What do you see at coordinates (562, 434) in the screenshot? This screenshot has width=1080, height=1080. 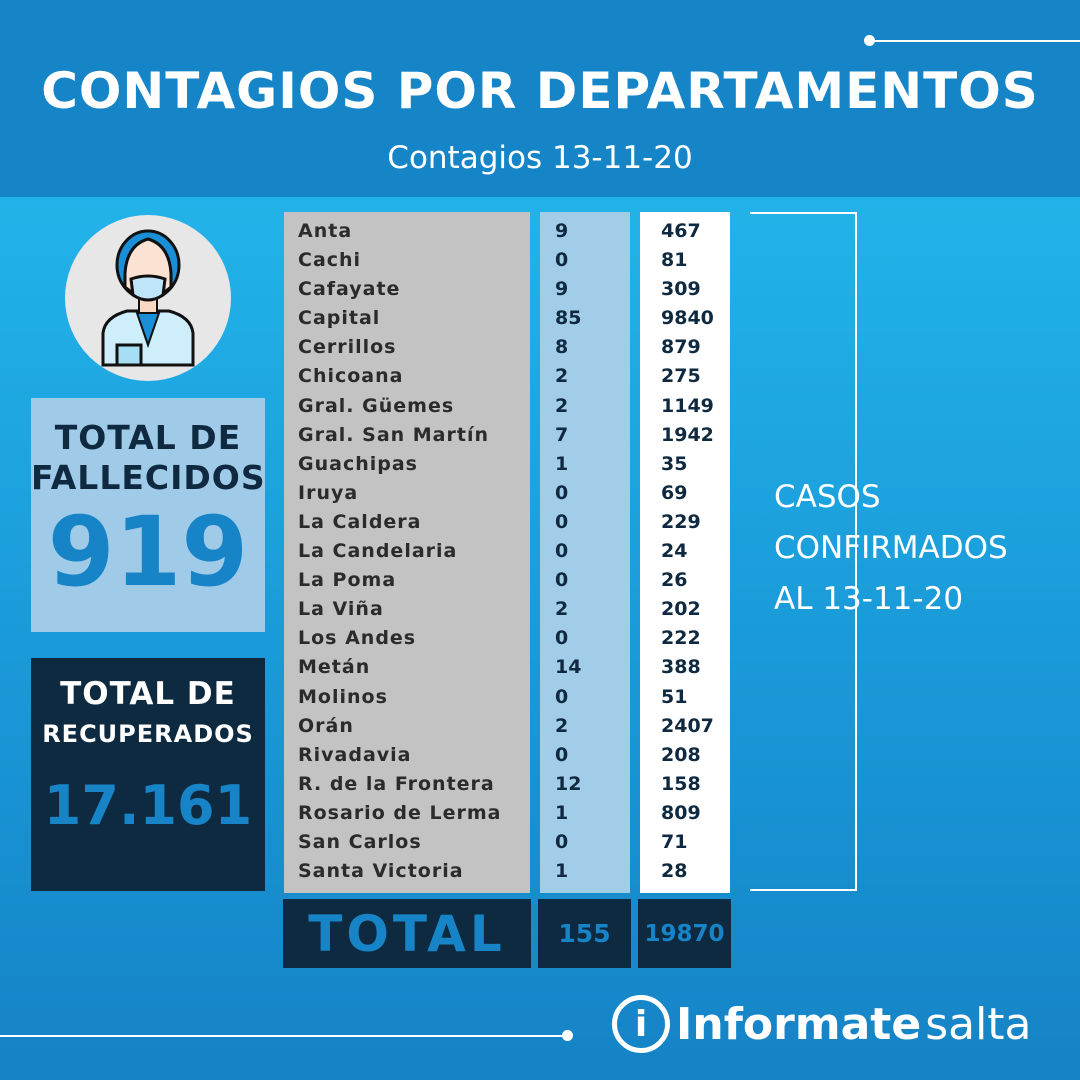 I see `new-cases-cell: 7` at bounding box center [562, 434].